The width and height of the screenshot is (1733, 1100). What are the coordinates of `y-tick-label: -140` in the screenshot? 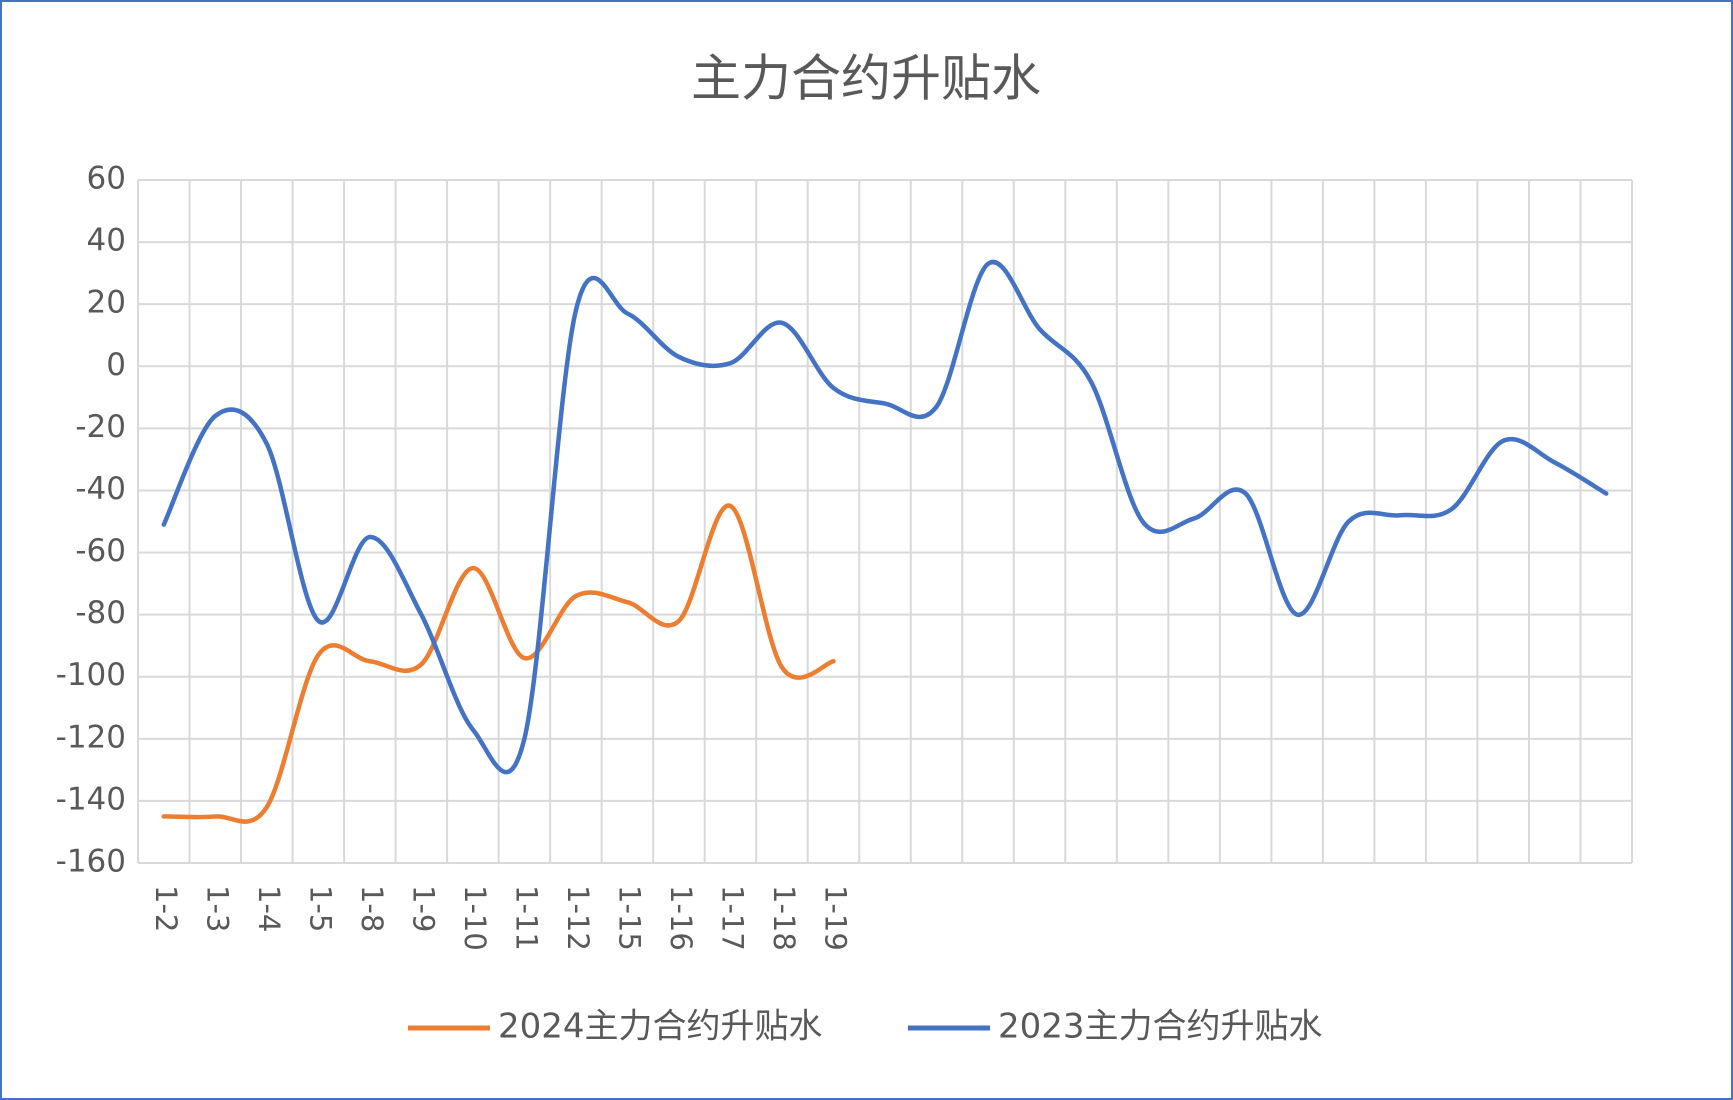 It's located at (91, 799).